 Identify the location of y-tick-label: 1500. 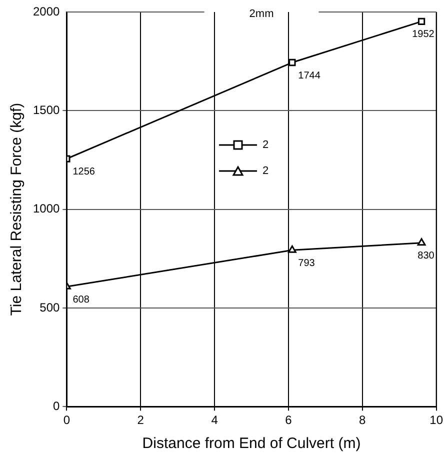
(46, 109).